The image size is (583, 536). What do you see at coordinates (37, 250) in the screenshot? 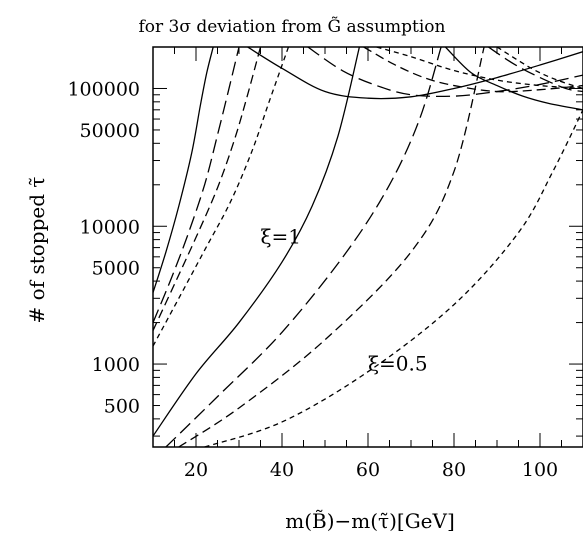
I see `y-axis-title: # of stopped τ̃` at bounding box center [37, 250].